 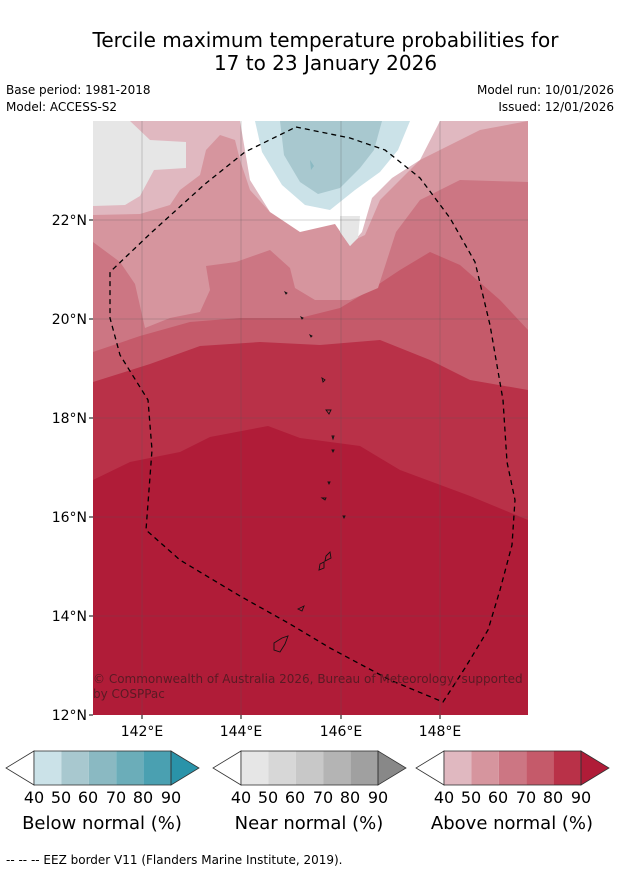 What do you see at coordinates (69, 419) in the screenshot?
I see `lat-label-18: 18°N` at bounding box center [69, 419].